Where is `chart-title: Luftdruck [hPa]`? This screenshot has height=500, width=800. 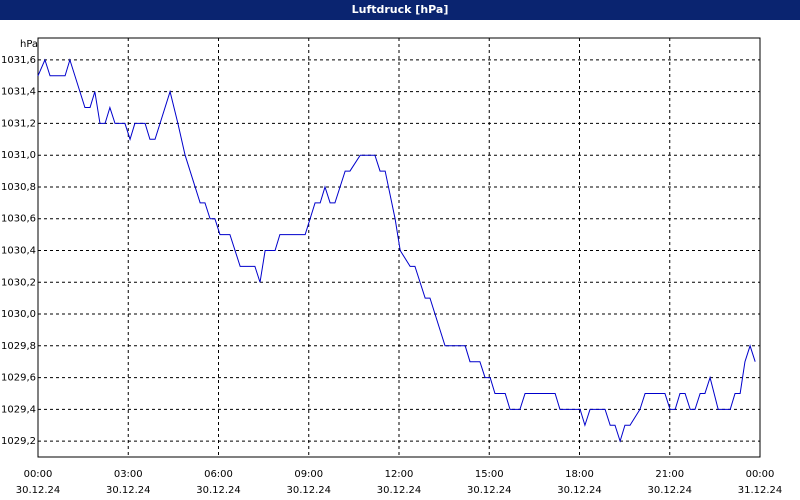
chart-title: Luftdruck [hPa] is located at coordinates (400, 9).